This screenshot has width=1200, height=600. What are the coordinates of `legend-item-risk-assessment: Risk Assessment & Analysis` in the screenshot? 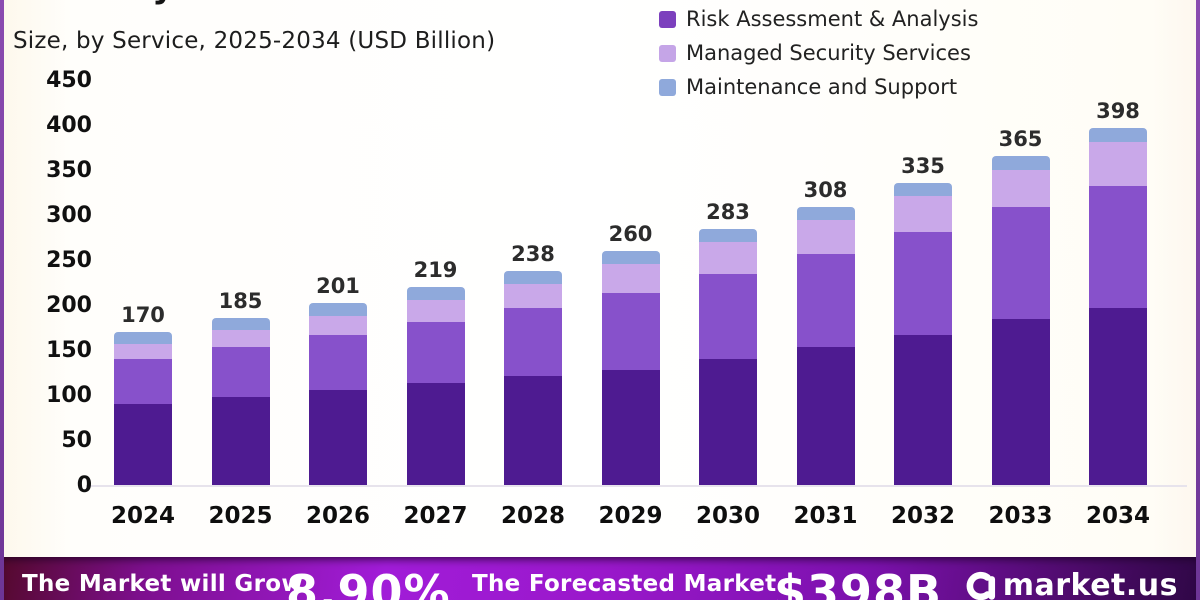 It's located at (818, 19).